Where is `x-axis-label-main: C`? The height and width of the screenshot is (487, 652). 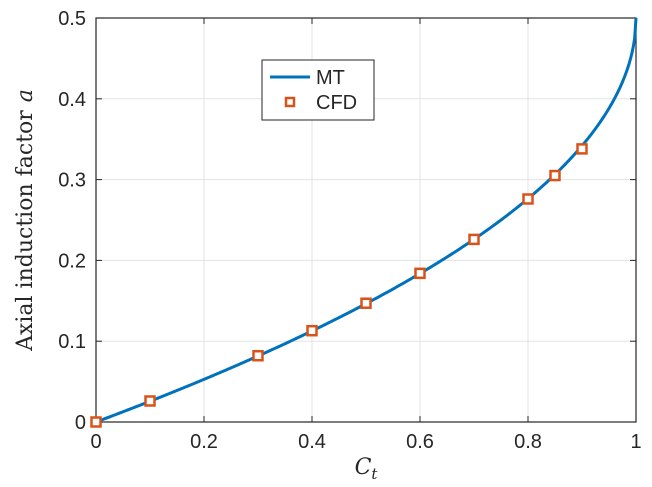 x-axis-label-main: C is located at coordinates (363, 467).